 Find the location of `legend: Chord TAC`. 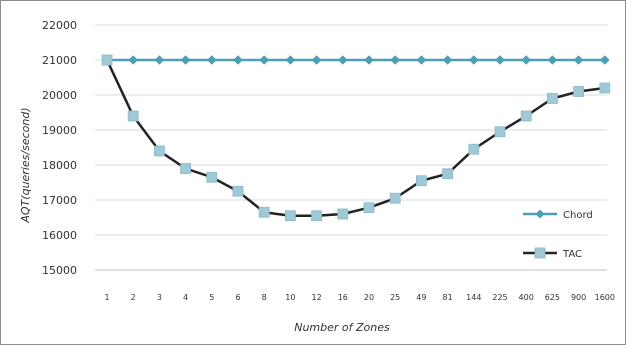

legend: Chord TAC is located at coordinates (558, 234).